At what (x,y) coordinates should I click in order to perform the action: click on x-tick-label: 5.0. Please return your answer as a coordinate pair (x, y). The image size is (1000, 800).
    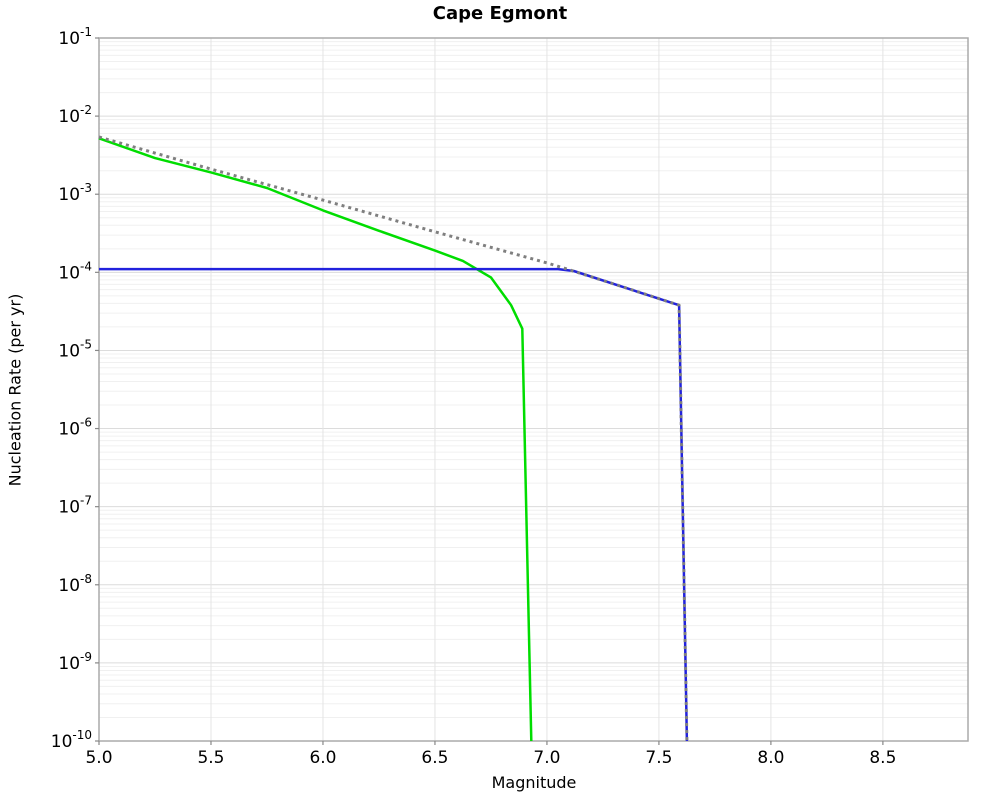
    Looking at the image, I should click on (98, 758).